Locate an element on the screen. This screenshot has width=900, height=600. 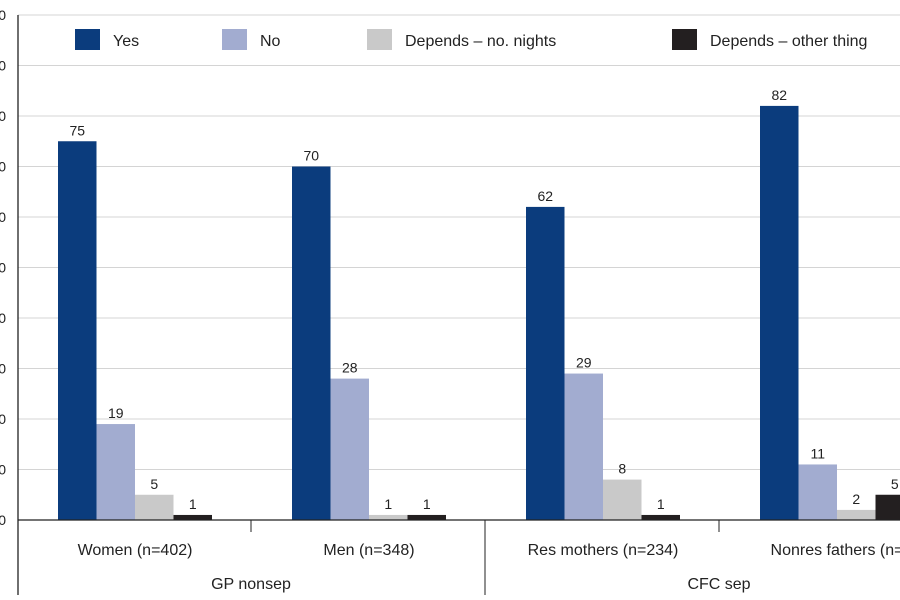
legend-label: Depends – no. nights is located at coordinates (480, 41).